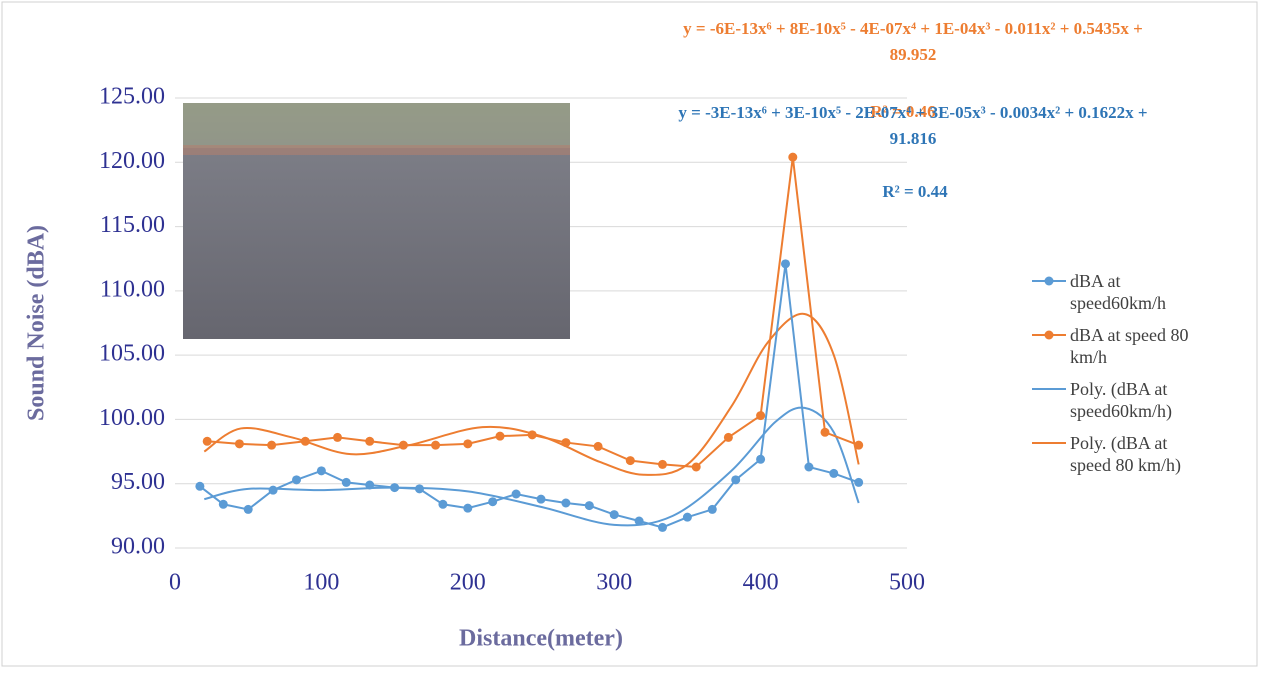  Describe the element at coordinates (761, 583) in the screenshot. I see `x-tick-label: 400` at that location.